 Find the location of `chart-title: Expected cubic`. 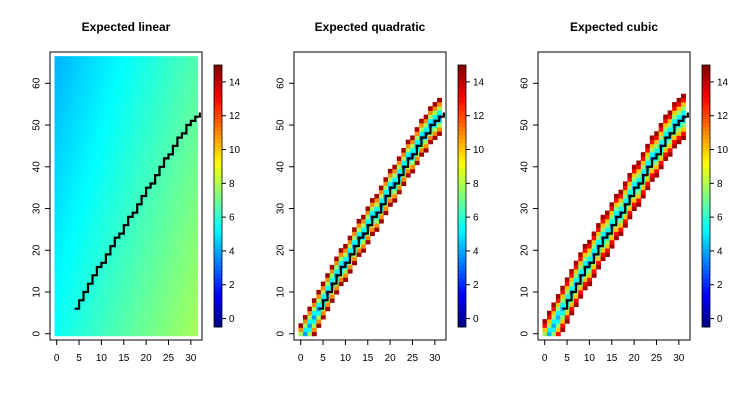

chart-title: Expected cubic is located at coordinates (614, 27).